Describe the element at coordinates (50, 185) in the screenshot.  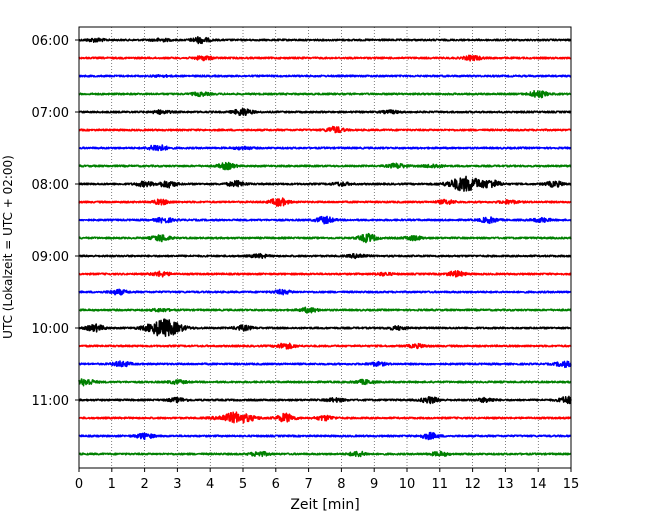
I see `y-tick-label: 08:00` at that location.